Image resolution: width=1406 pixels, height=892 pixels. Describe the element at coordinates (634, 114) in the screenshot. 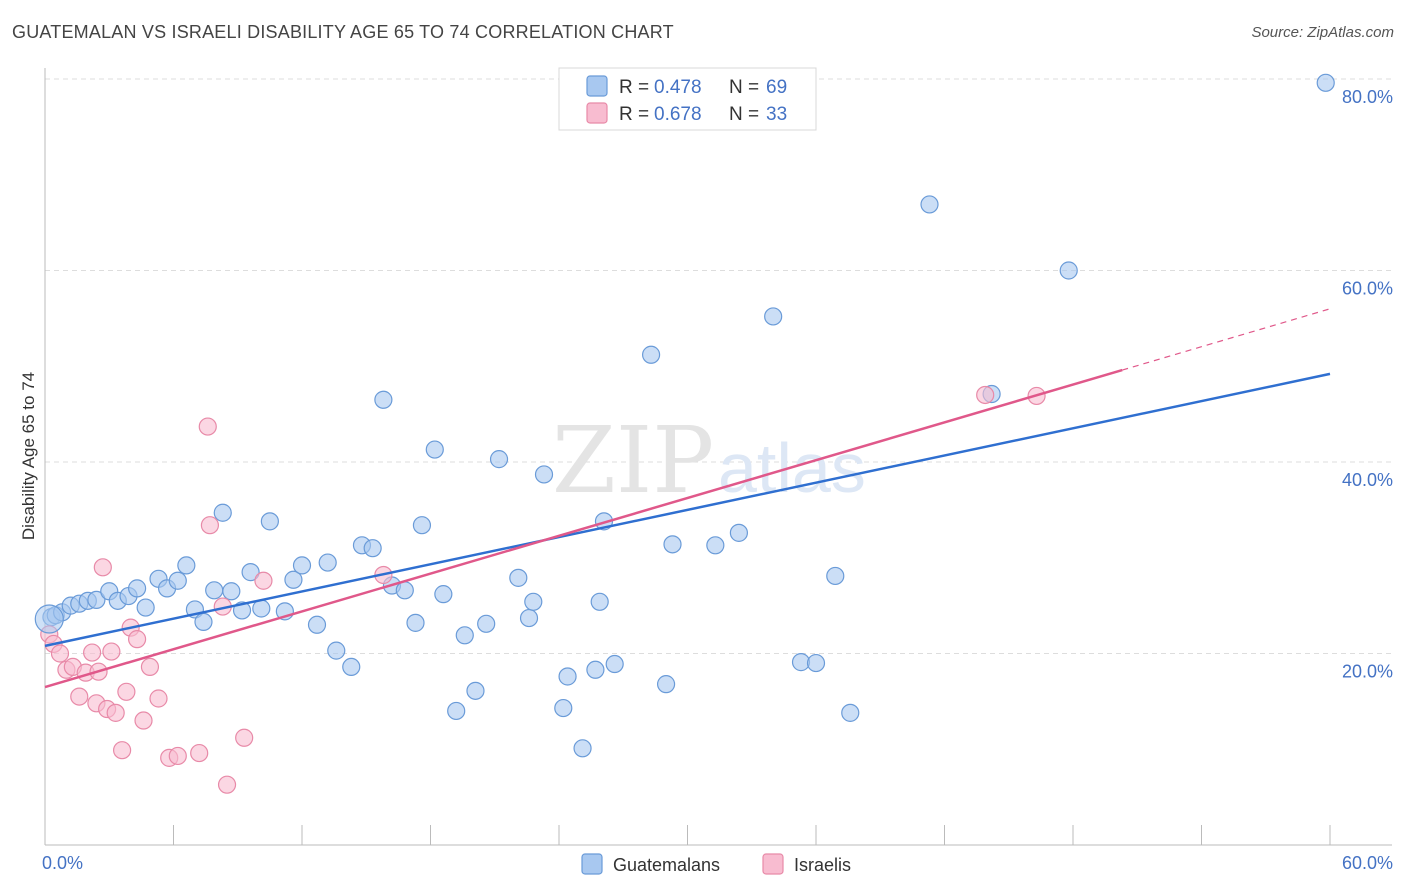

I see `legend-r-label-israelis: R =` at that location.